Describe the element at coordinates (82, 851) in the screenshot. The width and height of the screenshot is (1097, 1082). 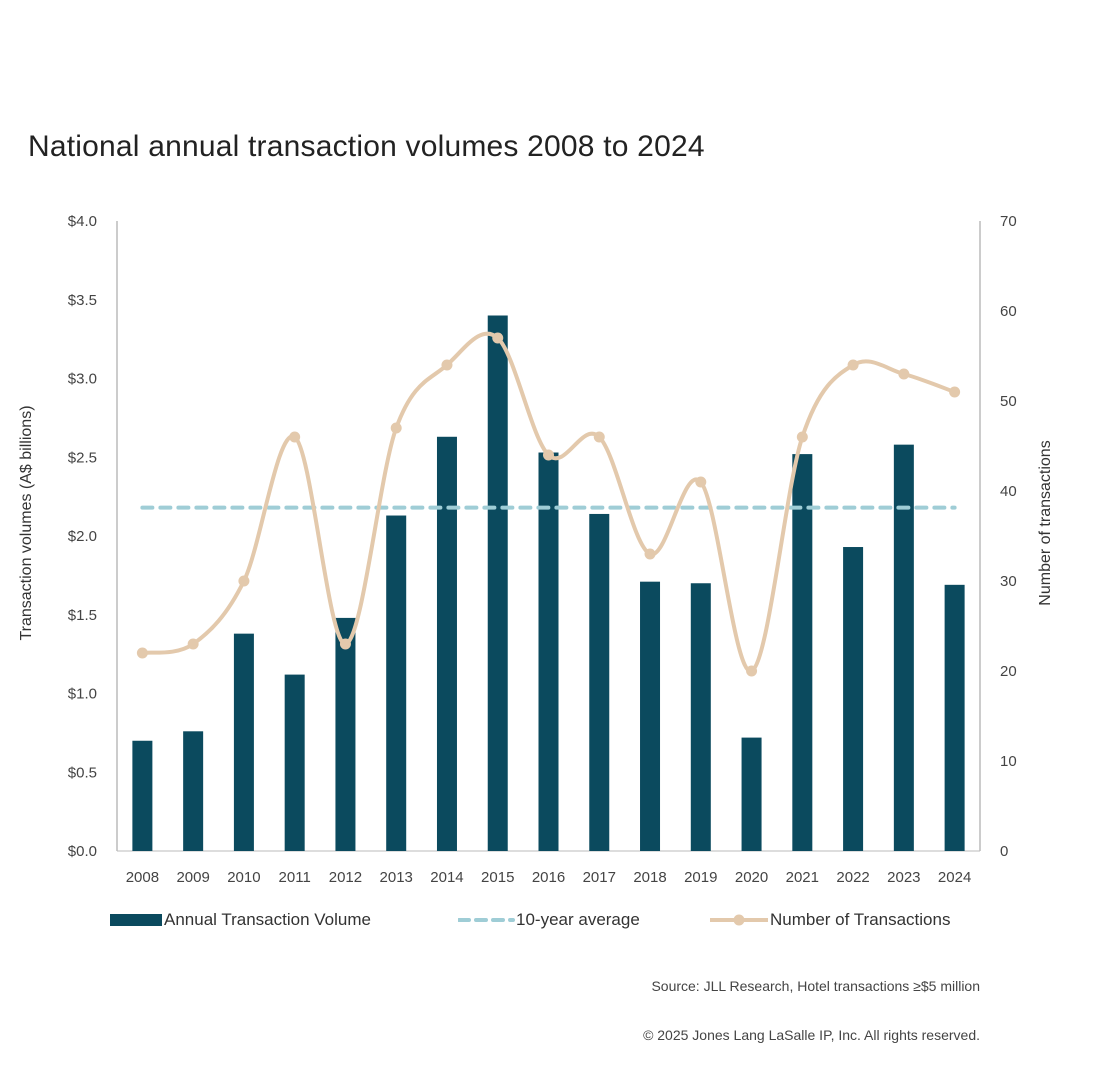
I see `y-tick-label: $0.0` at that location.